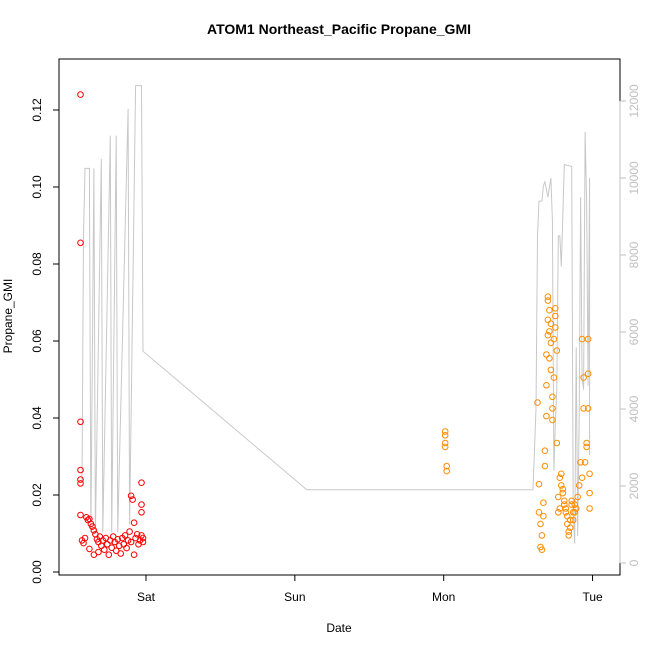 Image resolution: width=650 pixels, height=650 pixels. What do you see at coordinates (8, 316) in the screenshot?
I see `y-axis-label: Propane_GMI` at bounding box center [8, 316].